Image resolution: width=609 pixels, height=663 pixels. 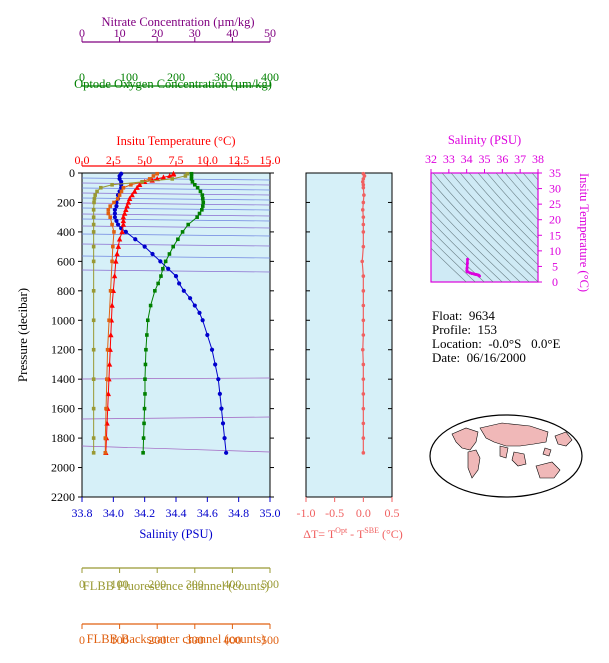 What do you see at coordinates (238, 513) in the screenshot?
I see `salinity-tick-label: 34.8` at bounding box center [238, 513].